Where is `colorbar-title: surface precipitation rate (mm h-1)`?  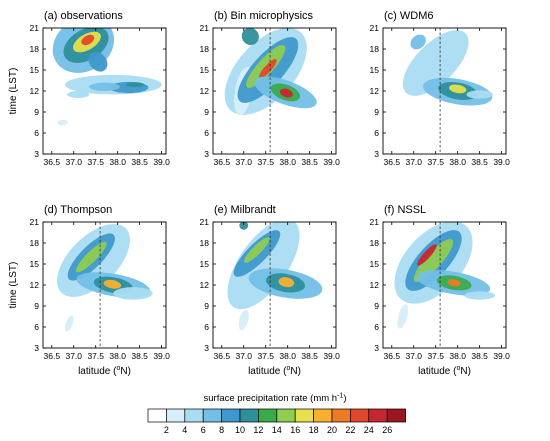 colorbar-title: surface precipitation rate (mm h-1) is located at coordinates (275, 399).